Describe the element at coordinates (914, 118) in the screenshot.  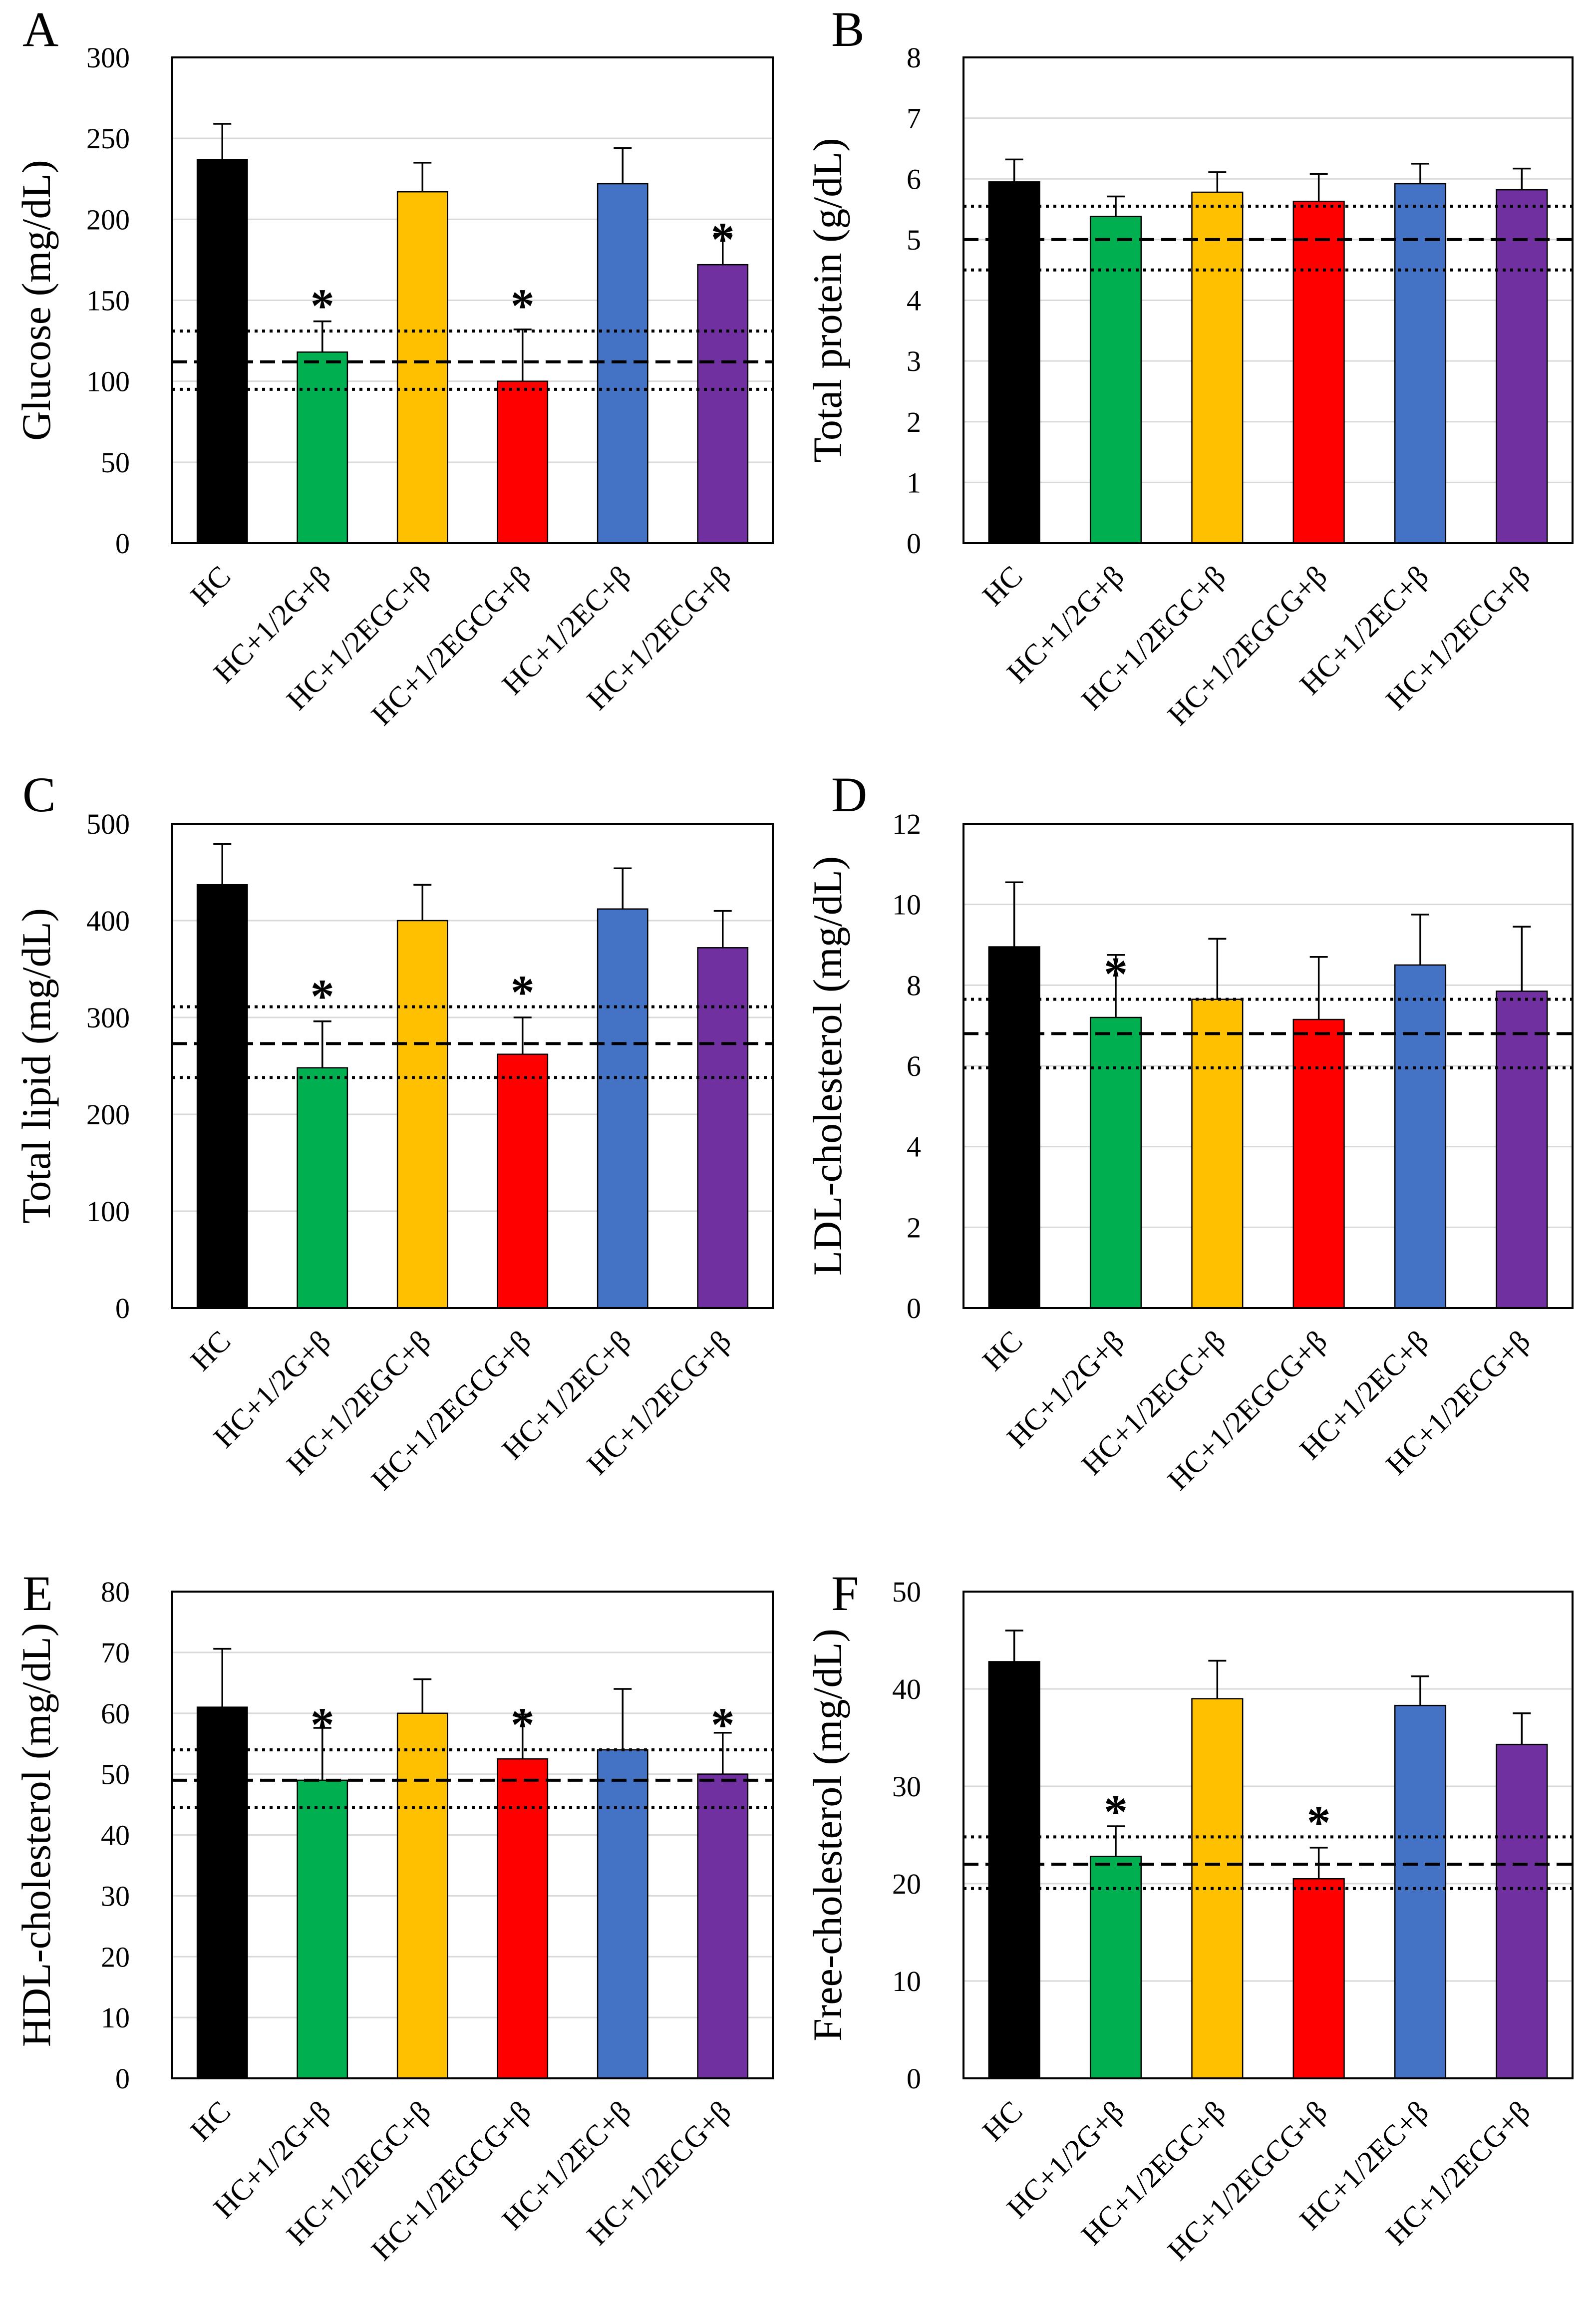
I see `y-tick-label: 7` at that location.